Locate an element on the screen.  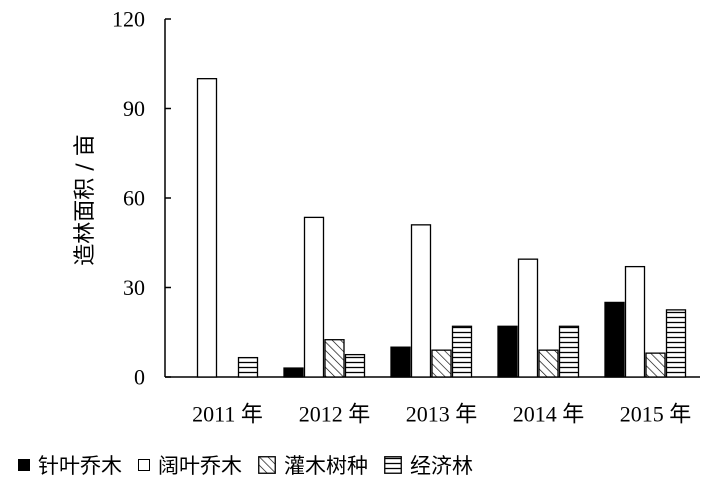
chart-legend: 针叶乔木 阔叶乔木 灌木树种 经济林 is located at coordinates (253, 465).